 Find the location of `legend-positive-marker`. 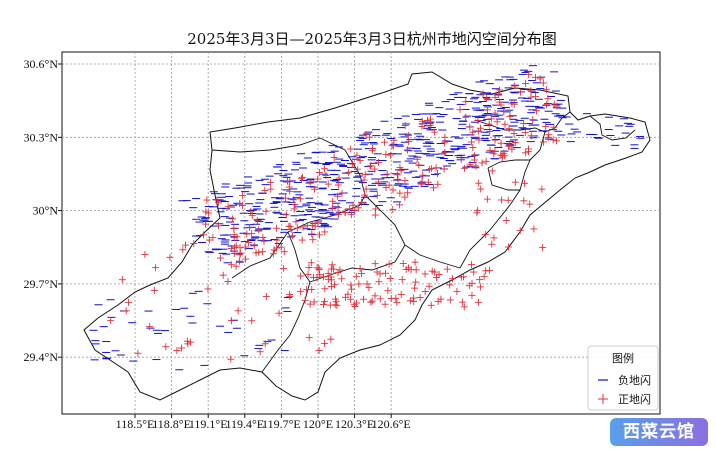

legend-positive-marker is located at coordinates (603, 399).